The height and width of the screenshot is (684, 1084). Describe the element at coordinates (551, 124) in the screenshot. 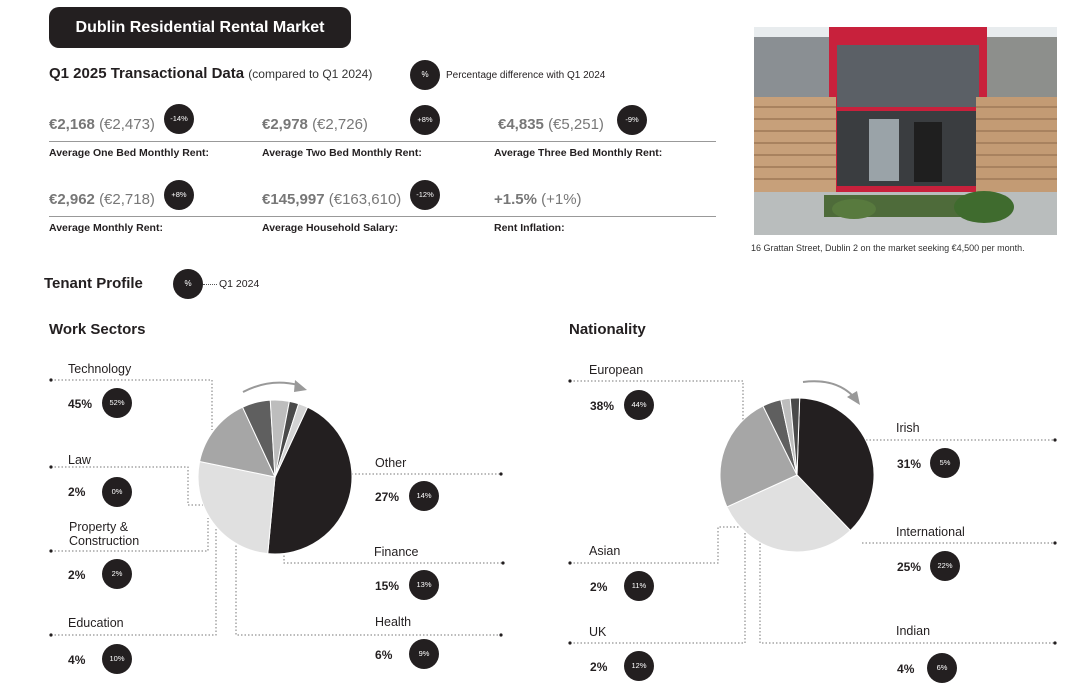

I see `stat-three-bed-value: €4,835 (€5,251)` at that location.